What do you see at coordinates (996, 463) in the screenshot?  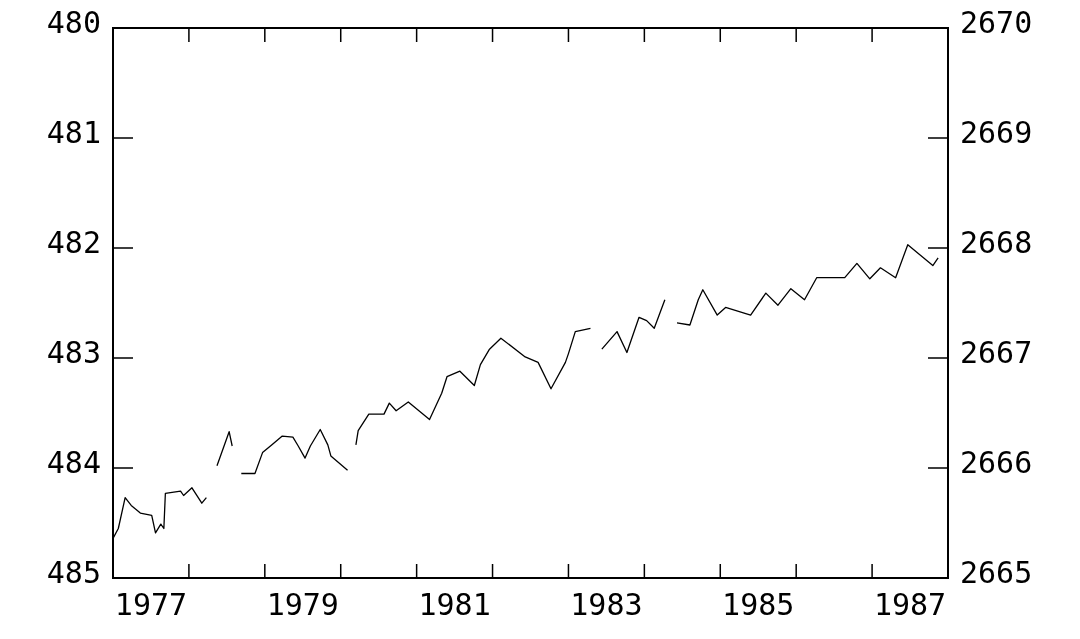 I see `y2-tick-label: 2666` at bounding box center [996, 463].